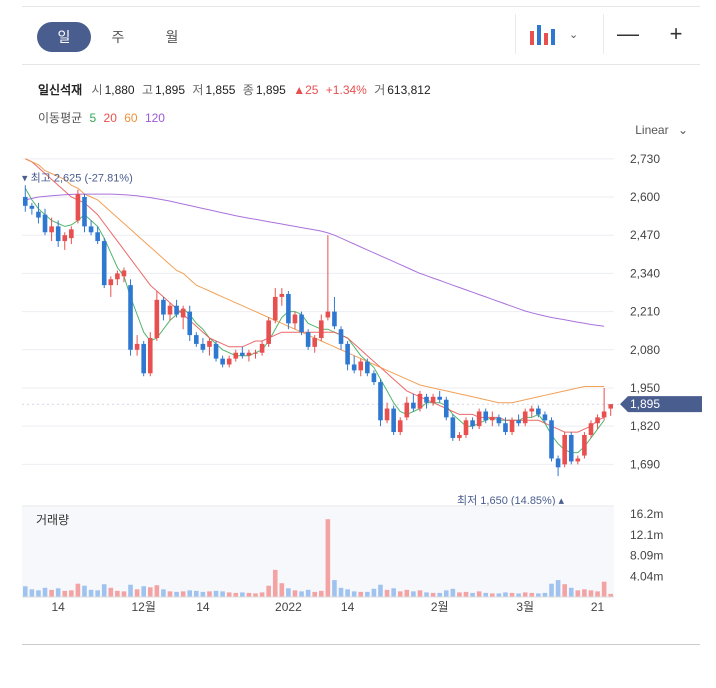  I want to click on volume-tick-label: 4.04m, so click(646, 576).